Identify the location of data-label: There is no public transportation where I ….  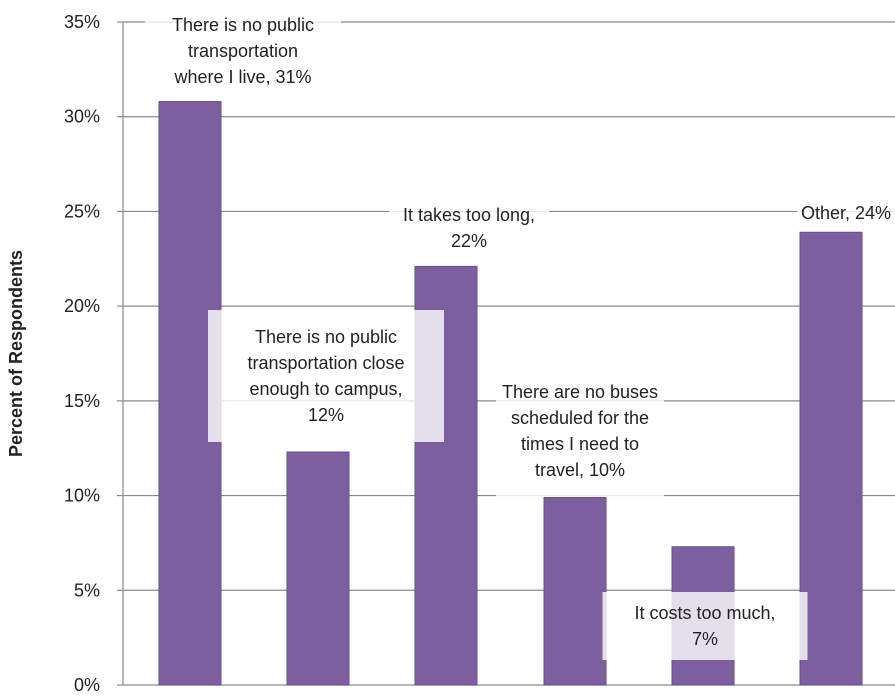
(243, 51).